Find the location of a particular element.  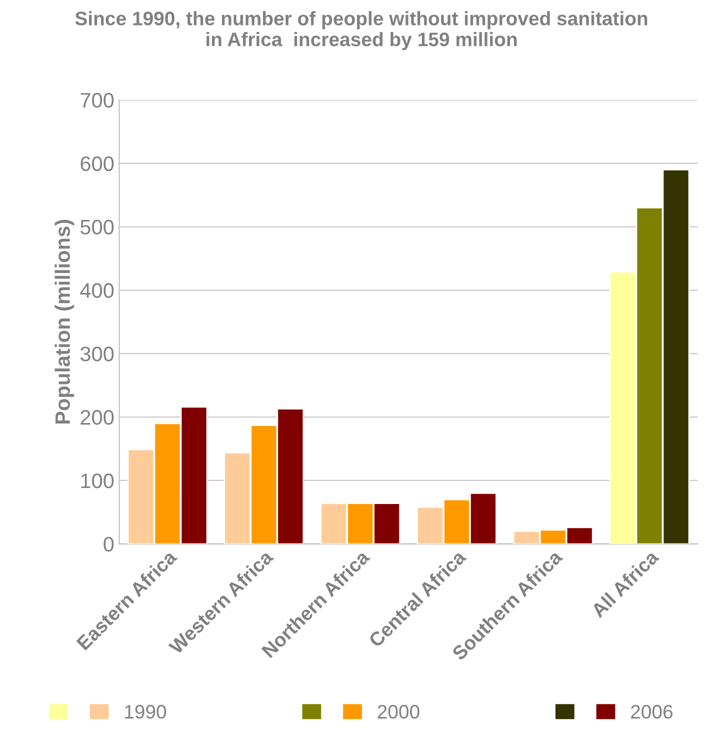

legend-label: 1990 is located at coordinates (145, 711).